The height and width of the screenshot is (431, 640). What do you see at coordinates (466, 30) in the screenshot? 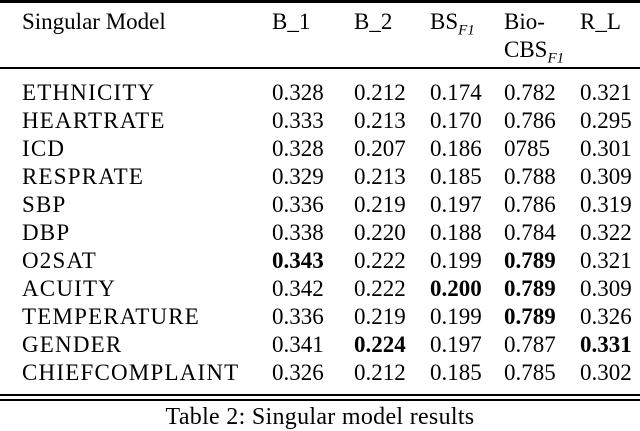
I see `column-header-bs-f1-subscript: F1` at bounding box center [466, 30].